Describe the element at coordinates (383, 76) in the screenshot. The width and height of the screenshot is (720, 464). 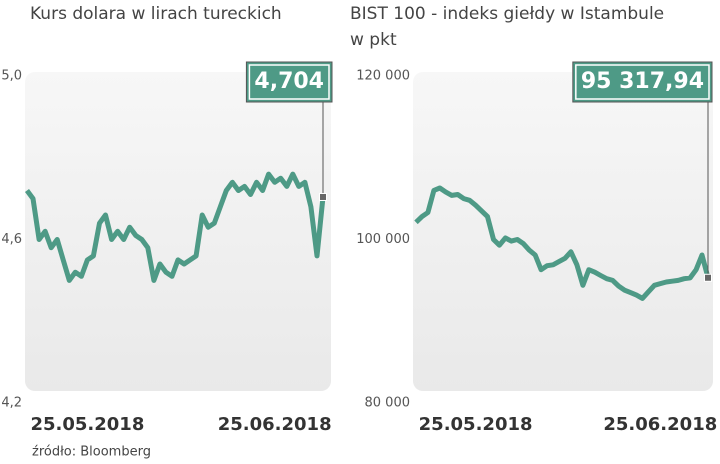
I see `y-tick-label: 120 000` at that location.